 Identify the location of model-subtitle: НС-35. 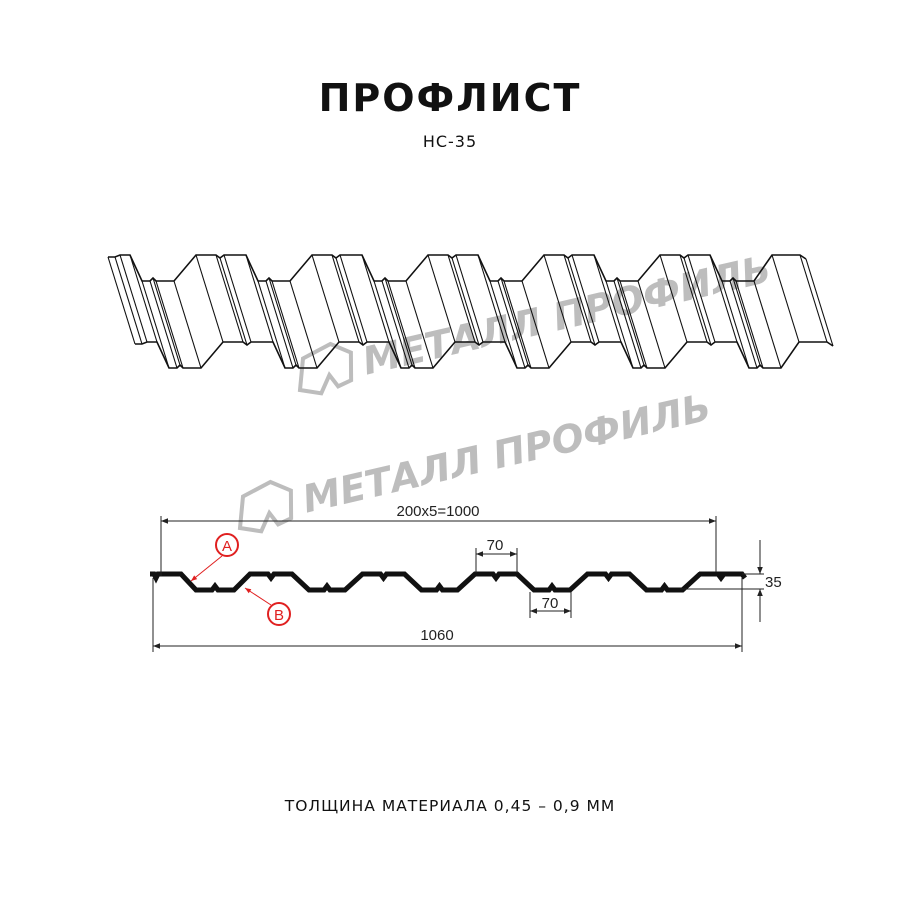
(450, 141).